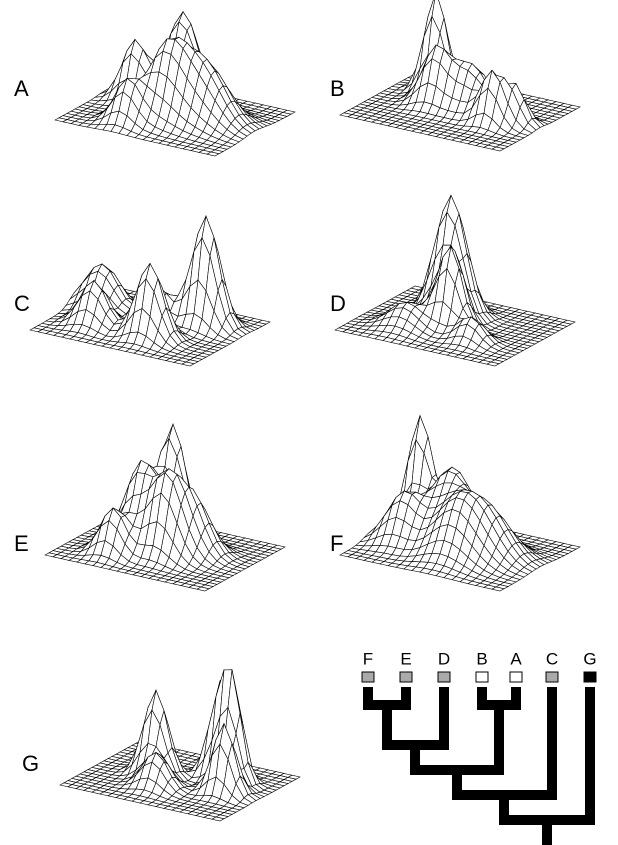 The image size is (618, 845). I want to click on leaf-label: G, so click(589, 658).